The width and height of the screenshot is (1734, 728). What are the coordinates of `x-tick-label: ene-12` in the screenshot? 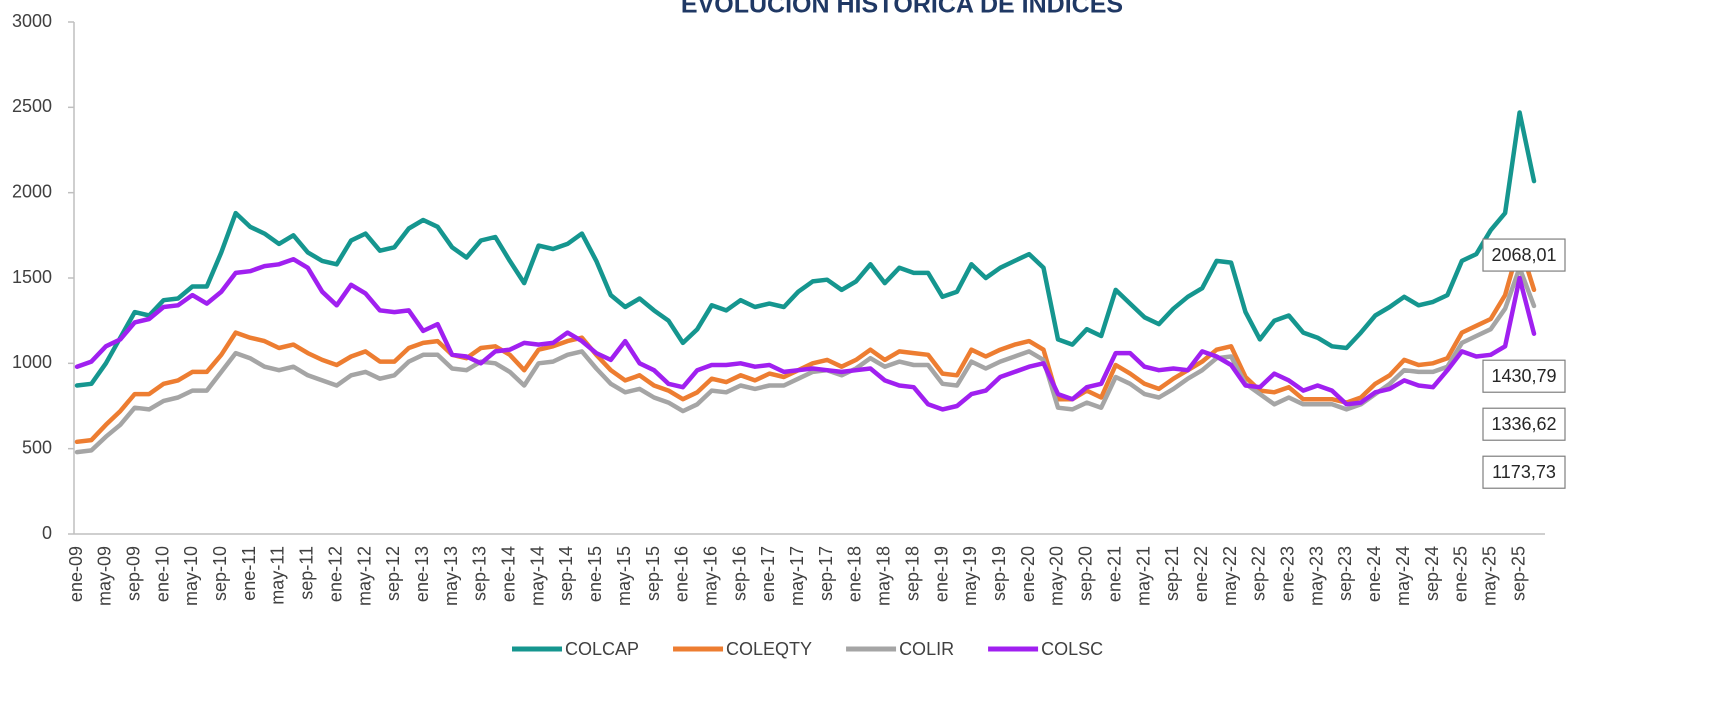 It's located at (335, 574).